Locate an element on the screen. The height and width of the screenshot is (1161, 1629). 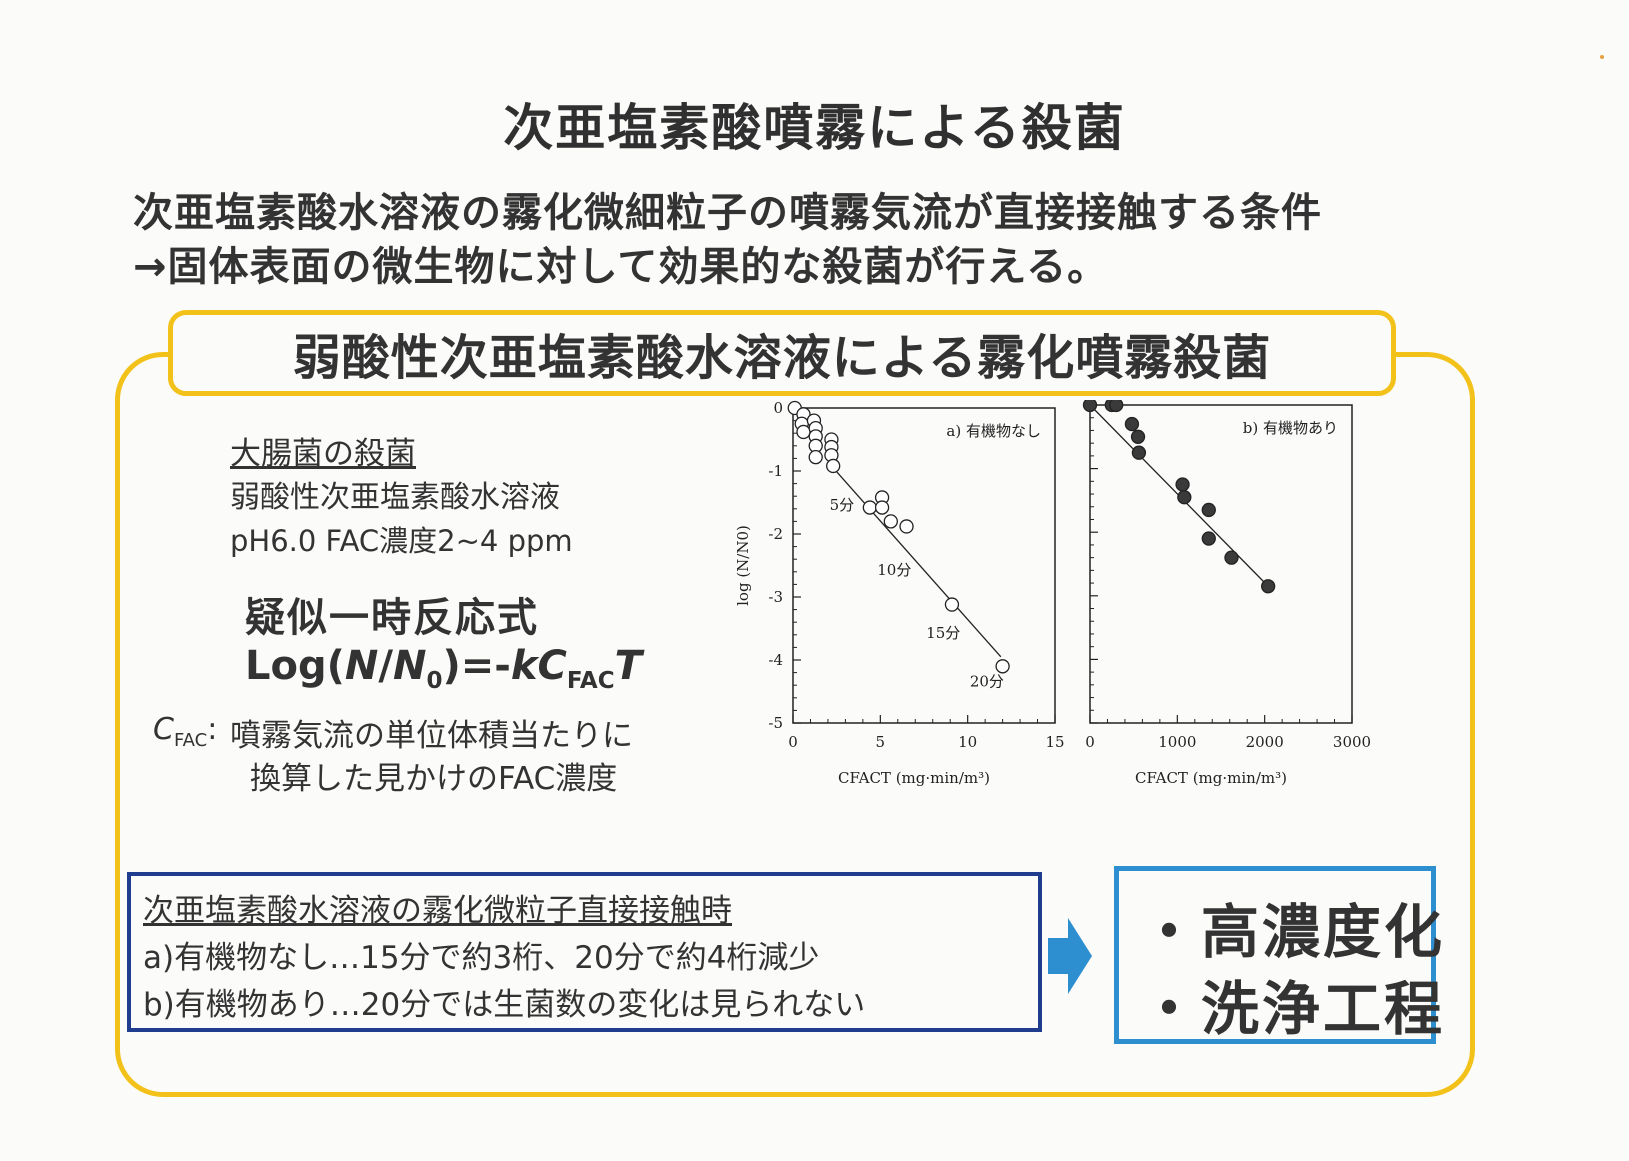
chart-a-ytick-label: -4 is located at coordinates (775, 660).